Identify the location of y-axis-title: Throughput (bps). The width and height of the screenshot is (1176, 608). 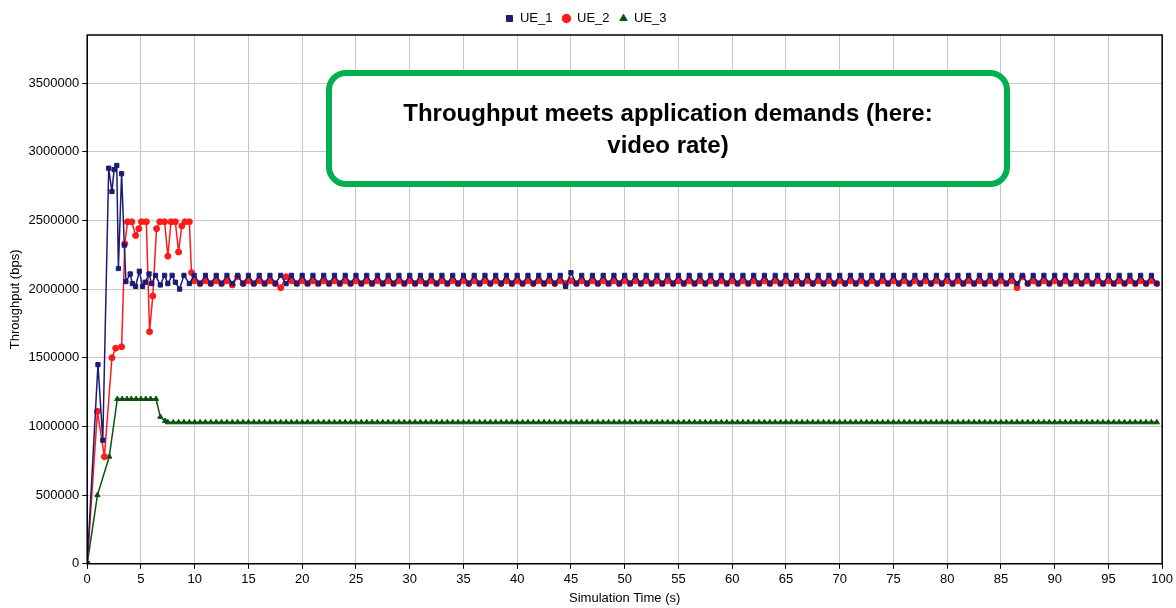
(15, 299).